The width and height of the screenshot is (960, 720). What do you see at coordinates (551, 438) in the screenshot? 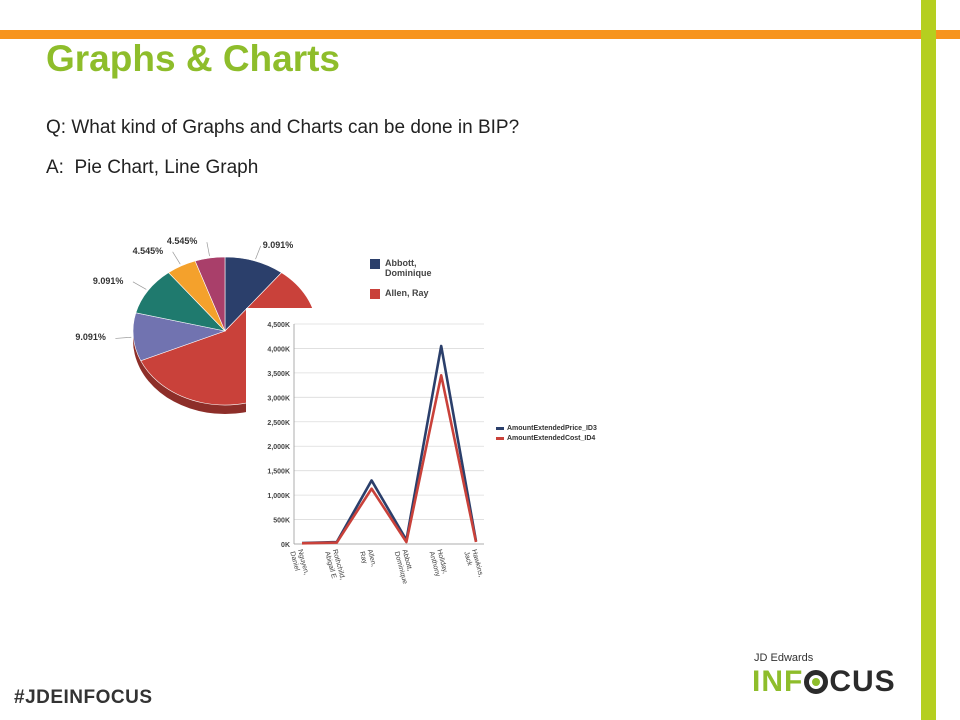
I see `line-legend-label: AmountExtendedCost_ID4` at bounding box center [551, 438].